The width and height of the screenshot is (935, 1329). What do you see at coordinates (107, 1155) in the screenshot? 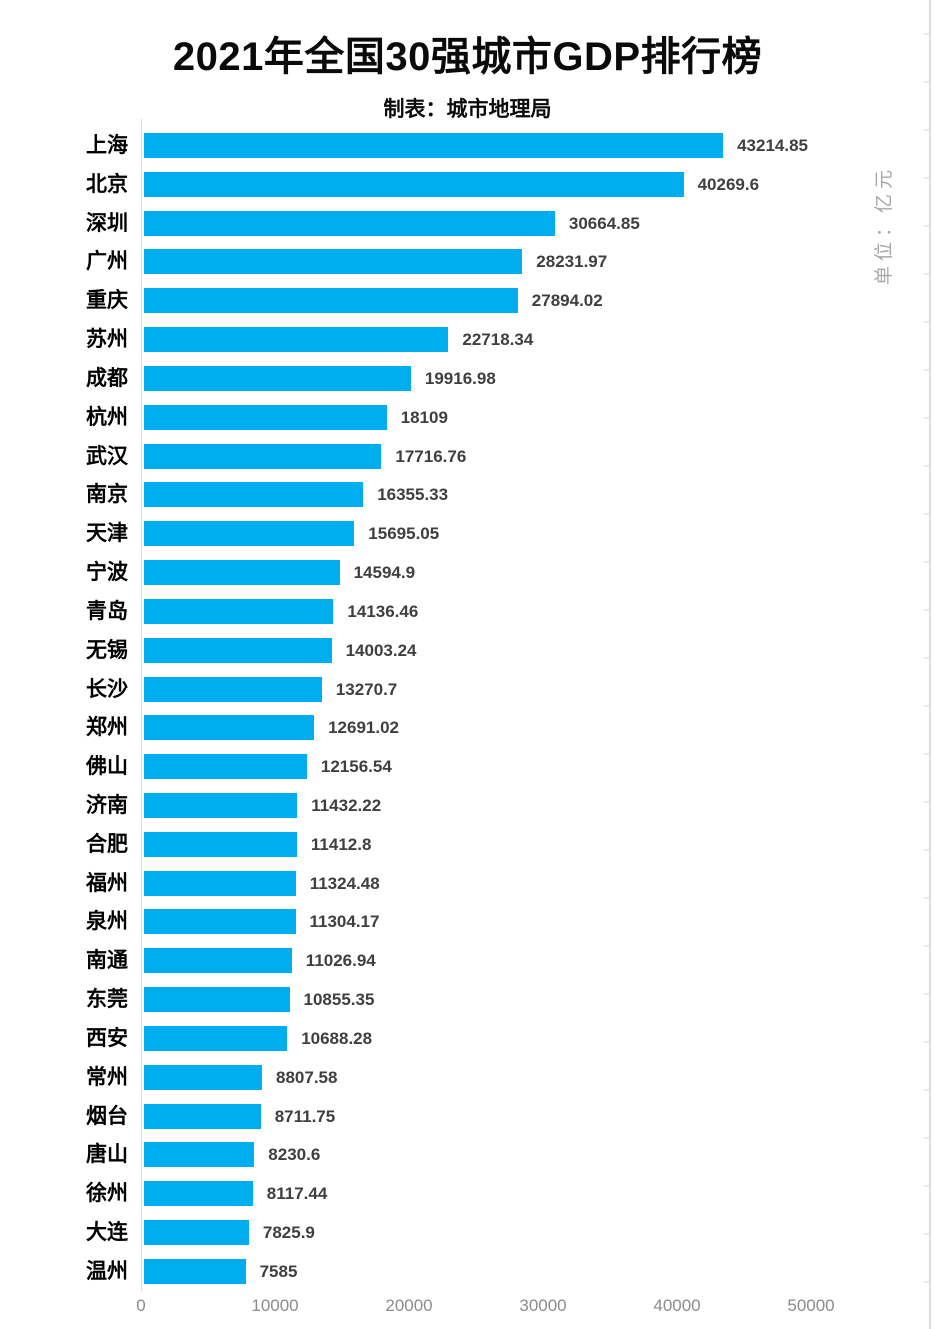
I see `city-label: 唐山` at bounding box center [107, 1155].